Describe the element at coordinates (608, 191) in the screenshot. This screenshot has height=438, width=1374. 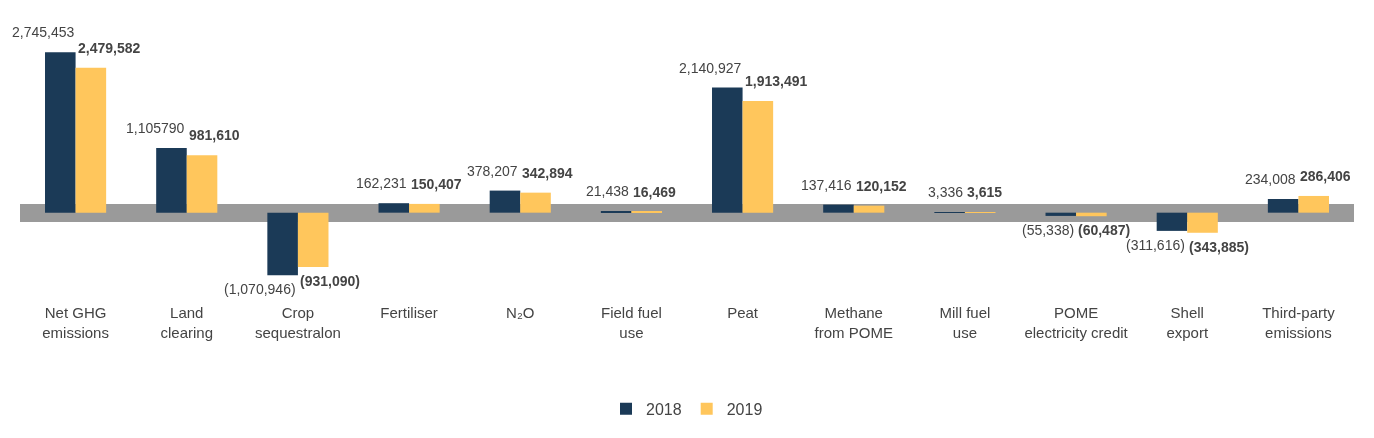
I see `data-label: 21,438` at that location.